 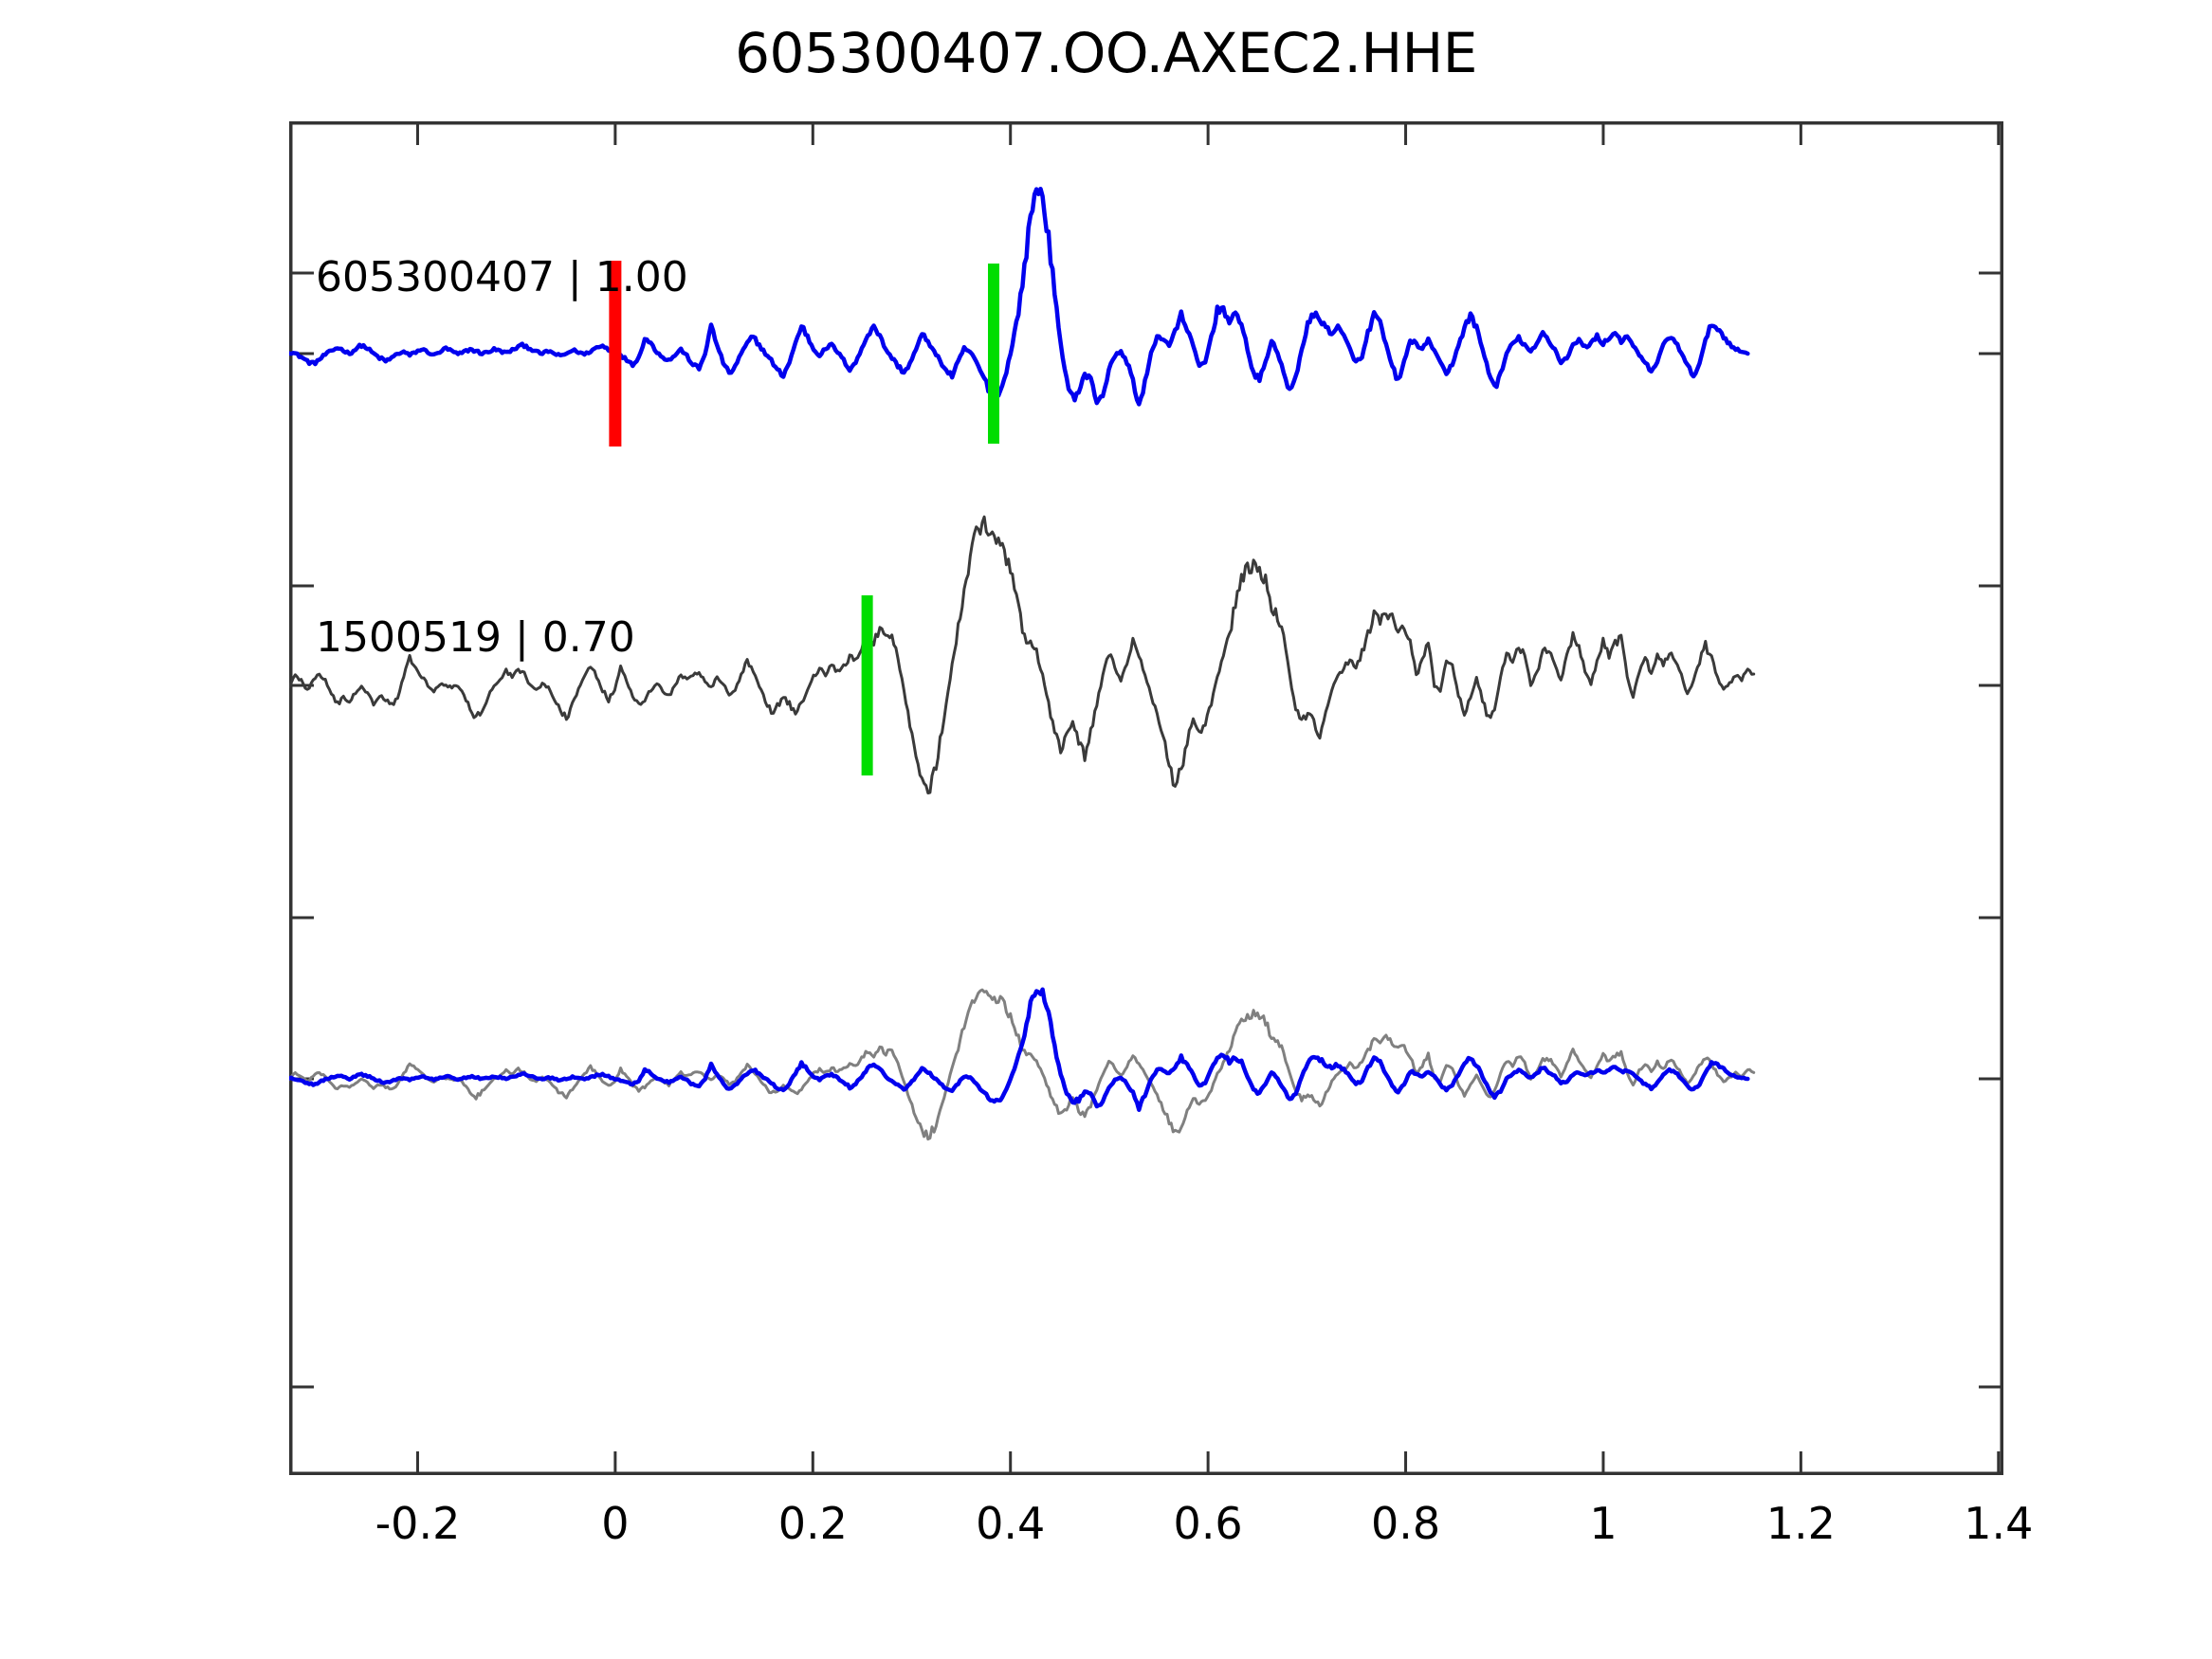 What do you see at coordinates (1011, 1523) in the screenshot?
I see `x-tick-label: 0.4` at bounding box center [1011, 1523].